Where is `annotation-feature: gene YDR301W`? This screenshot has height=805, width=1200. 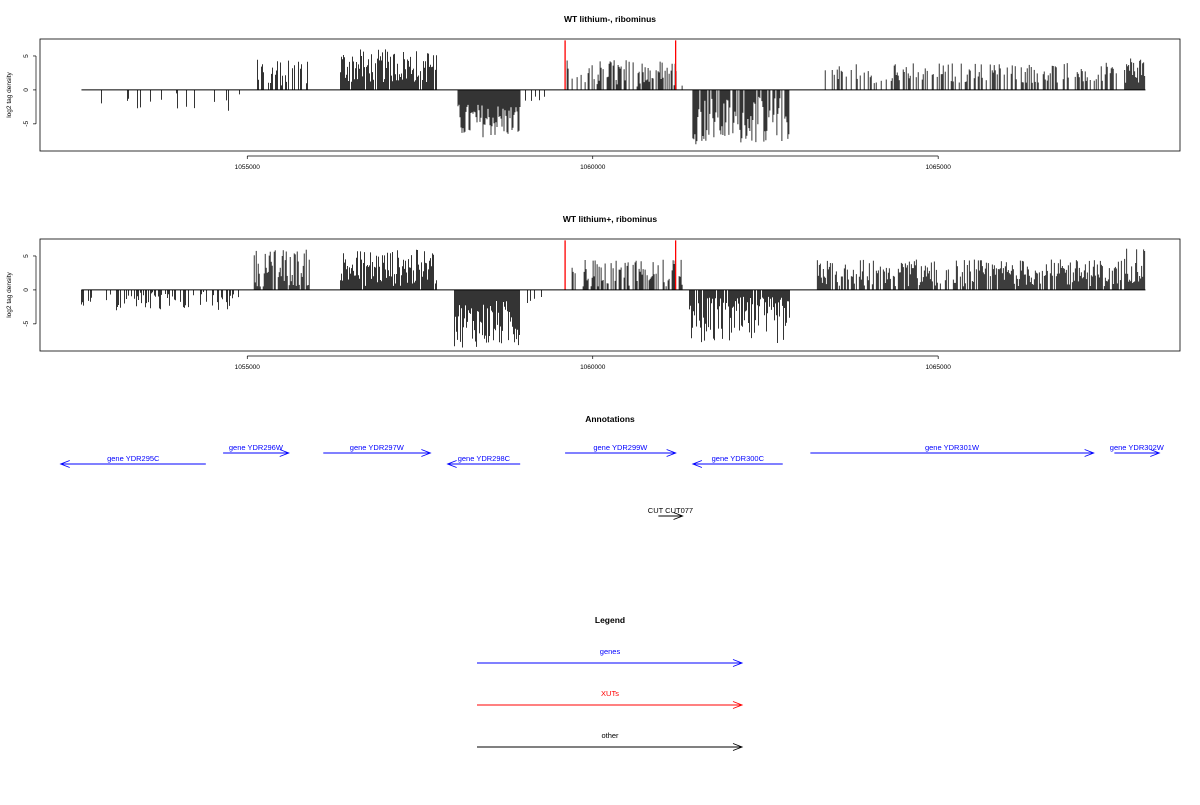
annotation-feature: gene YDR301W is located at coordinates (952, 450).